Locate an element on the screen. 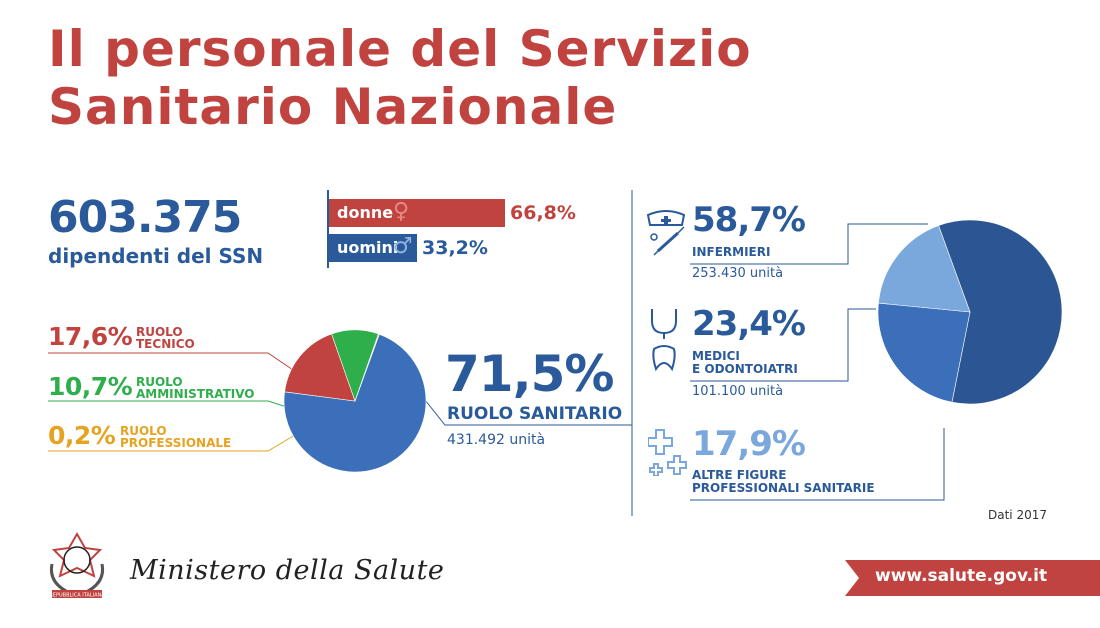 The width and height of the screenshot is (1100, 628). leader-amministrativo is located at coordinates (169, 404).